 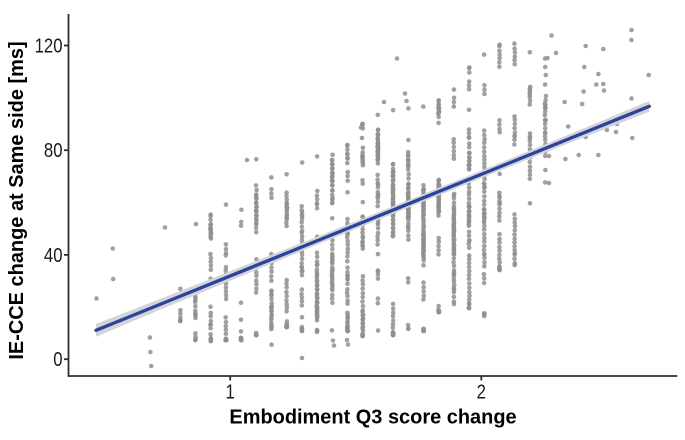 I want to click on svg-text:IE-CCE change at Same side [ms: IE-CCE change at Same side [ms], so click(x=16, y=200).